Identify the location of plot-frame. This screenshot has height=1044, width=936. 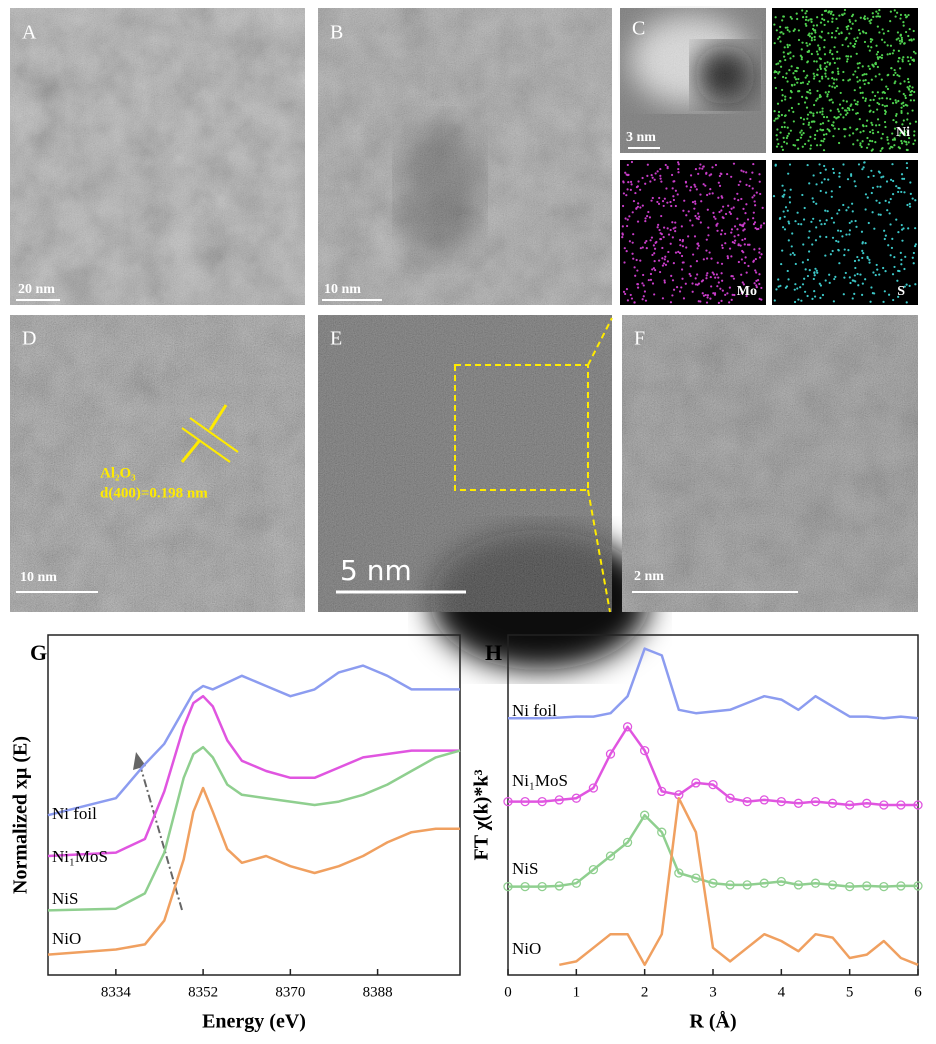
(254, 805).